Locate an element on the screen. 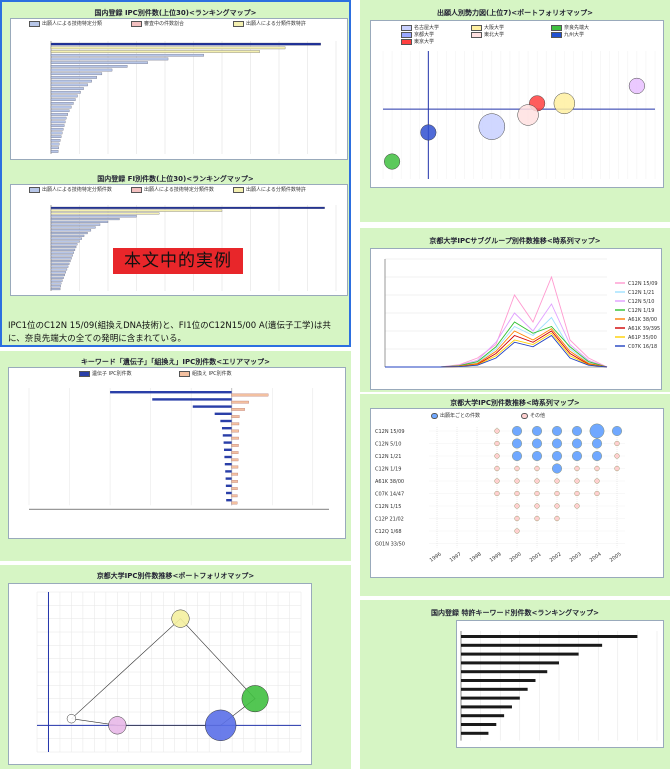  ipc-ranking-chart: 出願人による技術特定分類 審査中の件数割合 出願人による分類件数特許 is located at coordinates (179, 89).